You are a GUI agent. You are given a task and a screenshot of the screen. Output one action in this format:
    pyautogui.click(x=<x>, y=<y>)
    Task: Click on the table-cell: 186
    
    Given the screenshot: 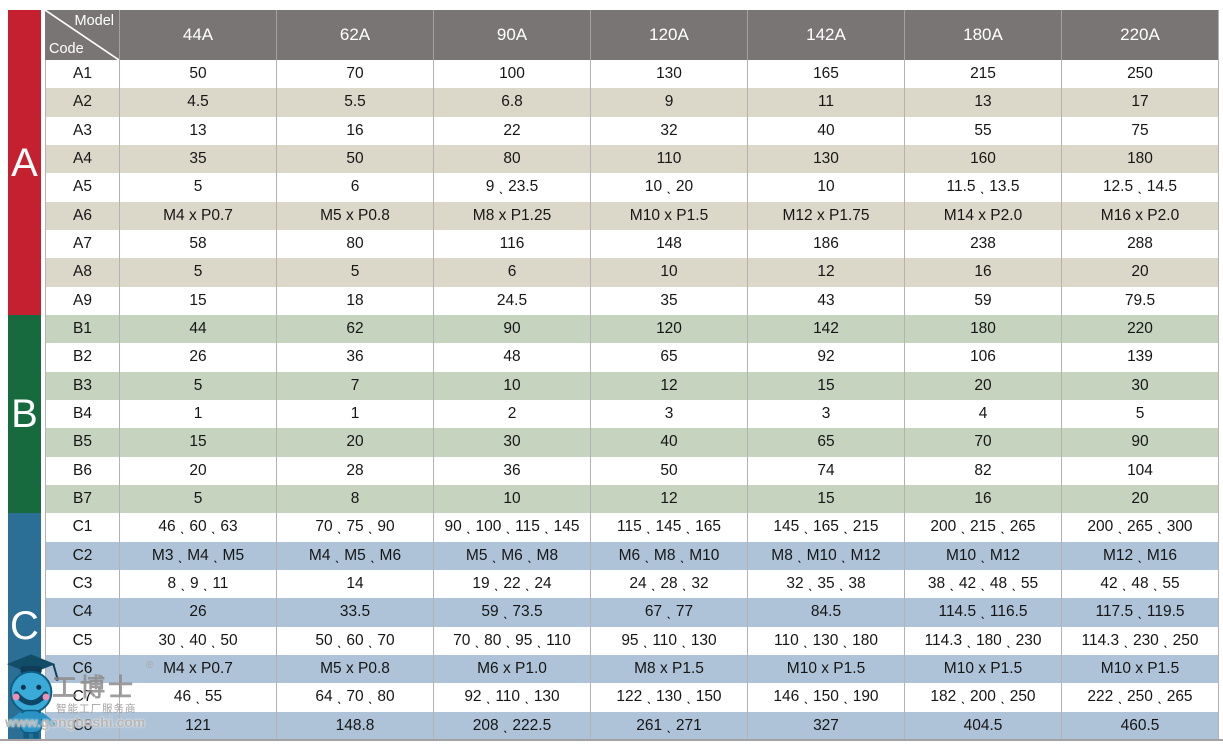 What is the action you would take?
    pyautogui.click(x=826, y=244)
    